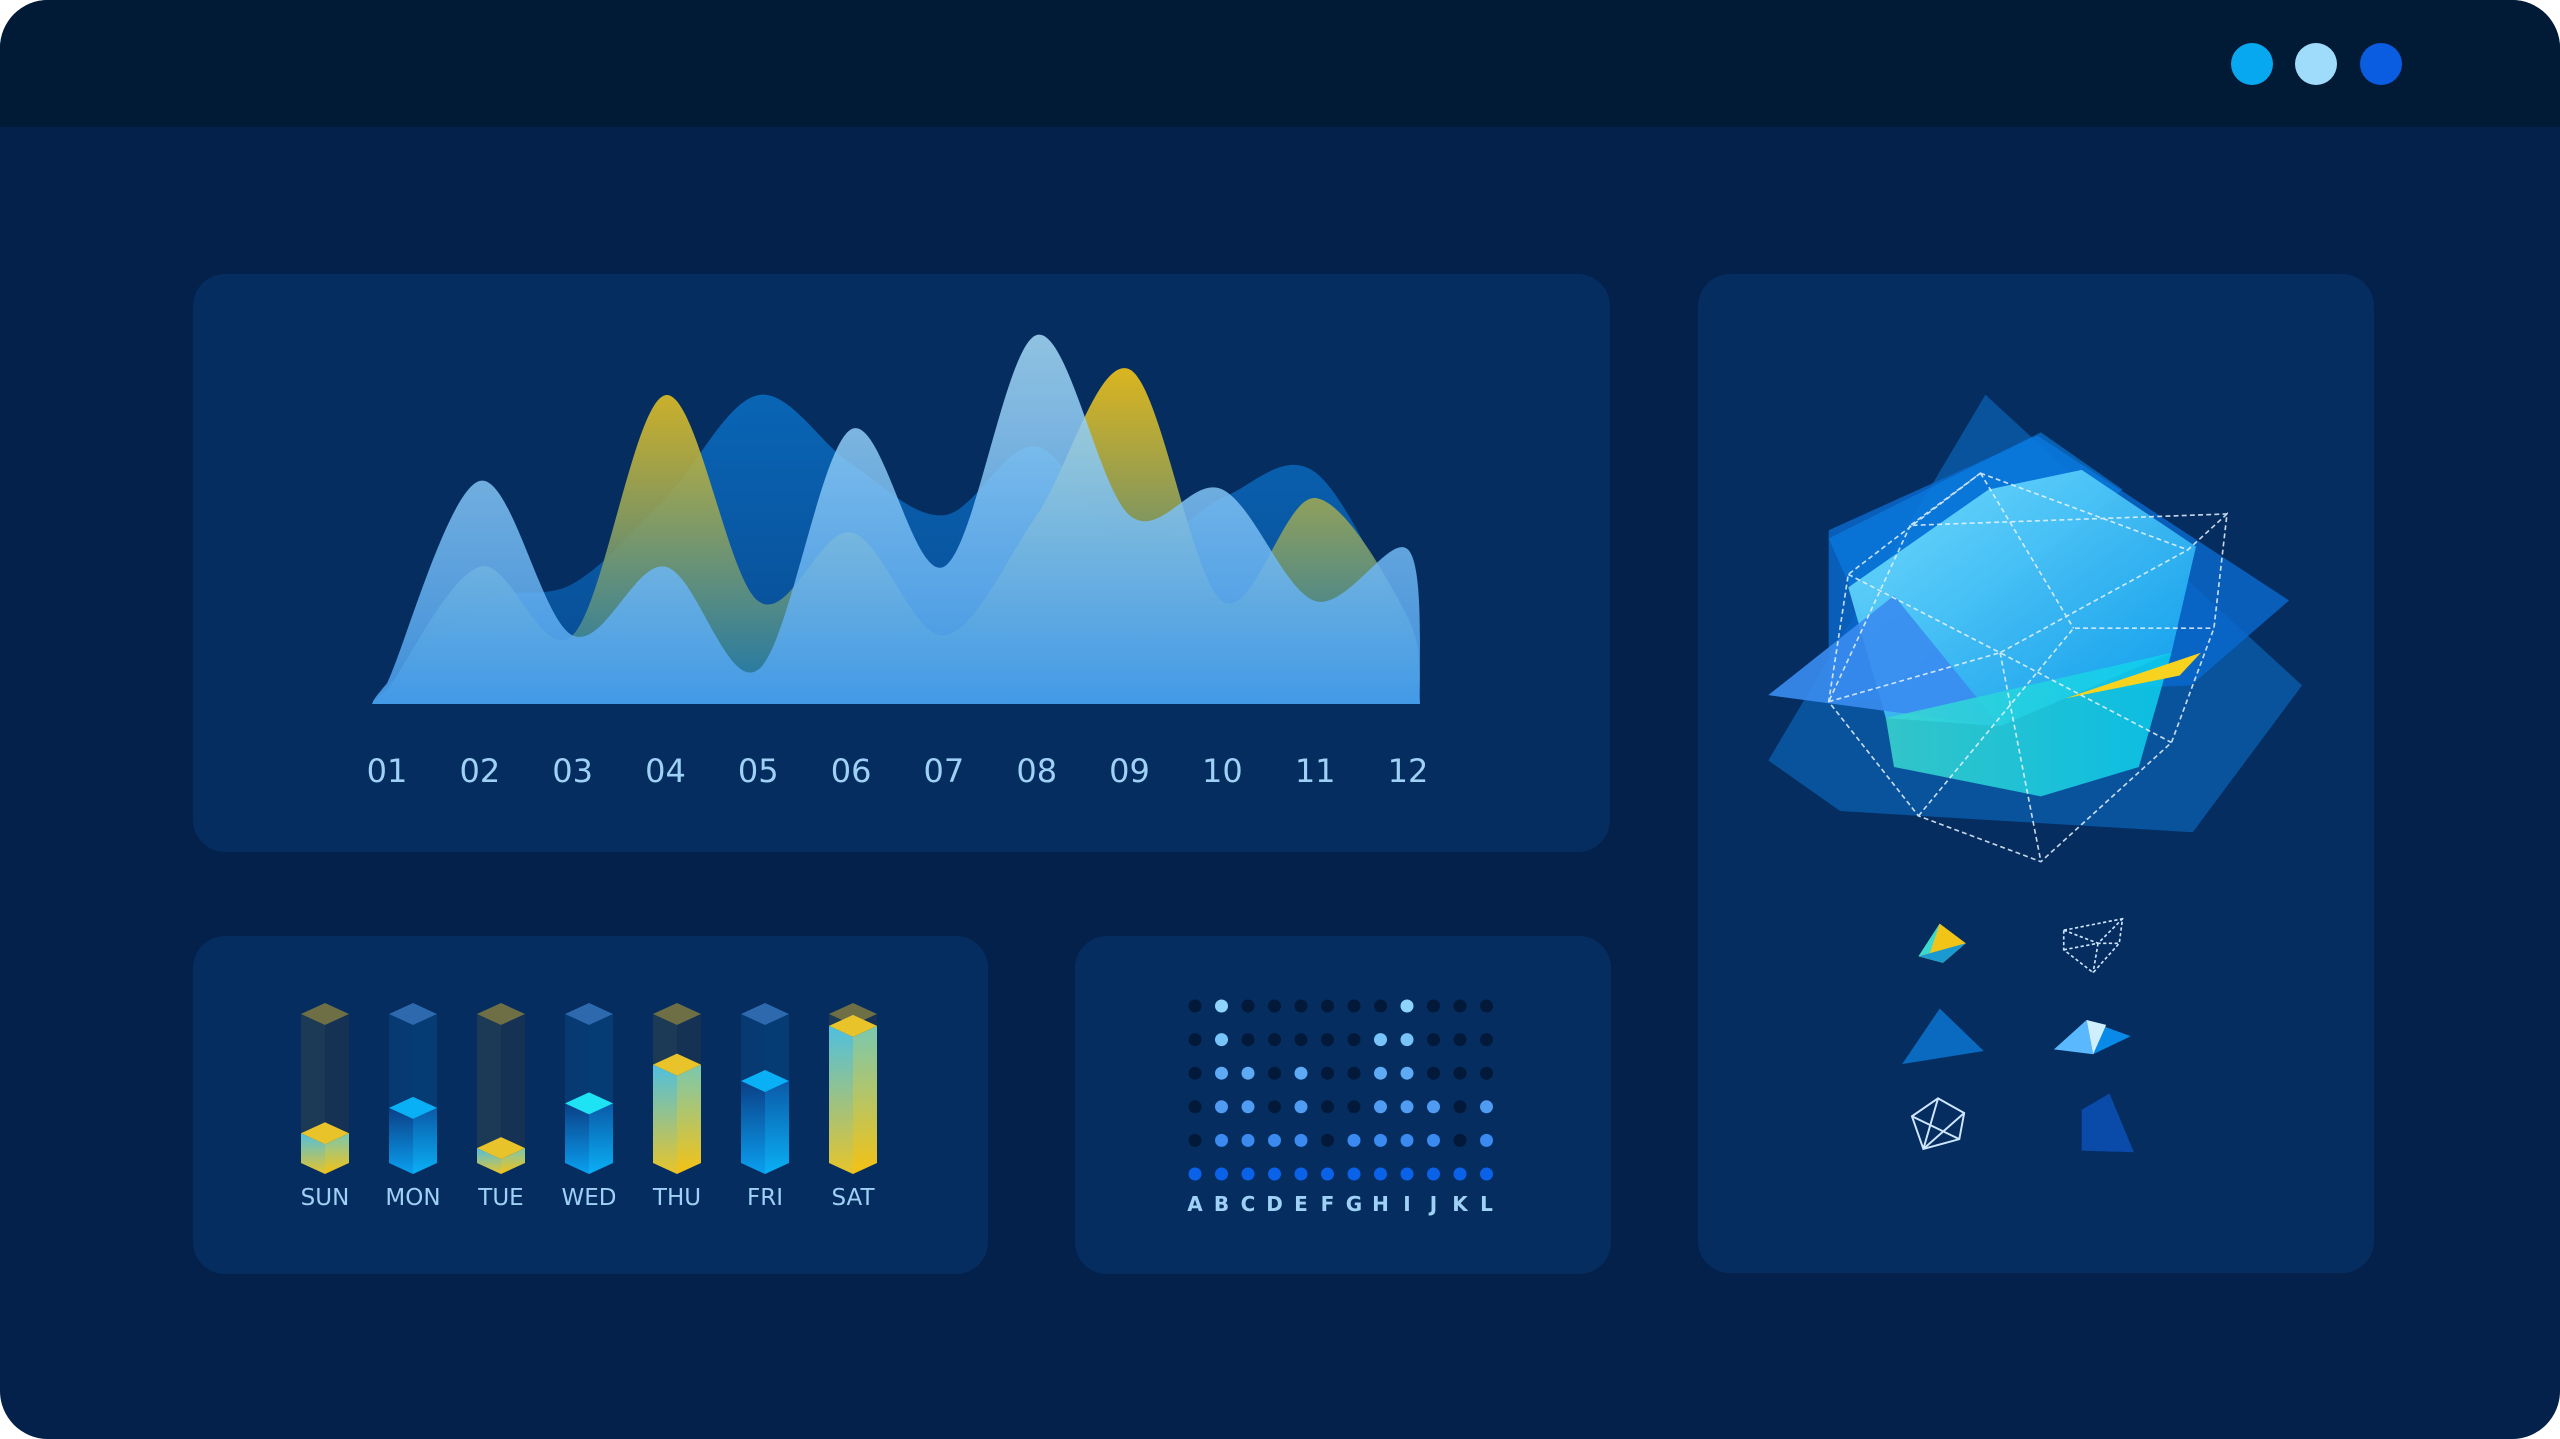 The image size is (2560, 1439). Describe the element at coordinates (500, 1198) in the screenshot. I see `bar-label: TUE` at that location.